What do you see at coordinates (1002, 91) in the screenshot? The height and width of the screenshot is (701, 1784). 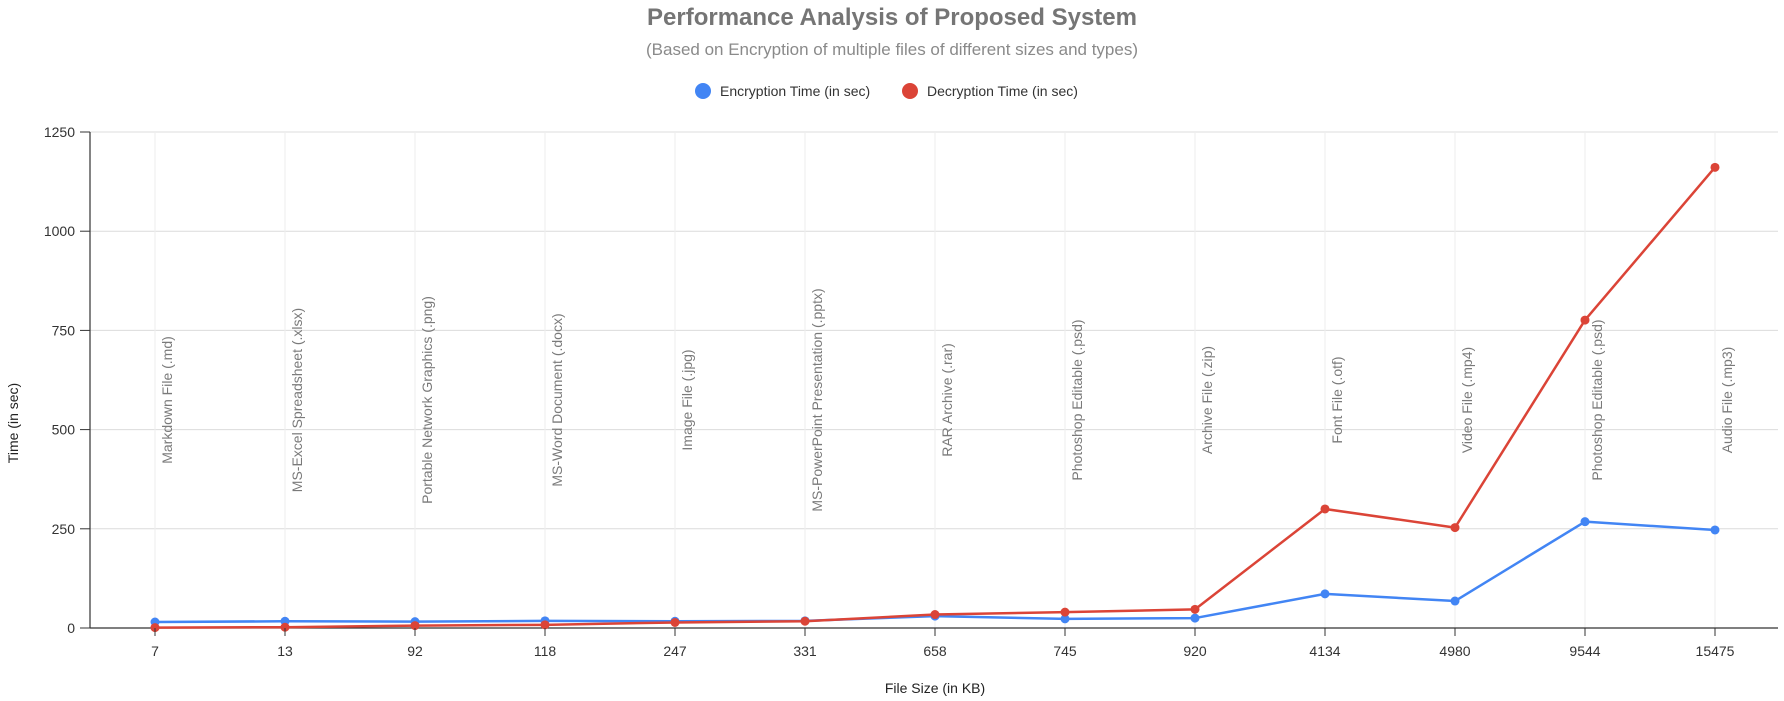 I see `decryption-legend-label: Decryption Time (in sec)` at bounding box center [1002, 91].